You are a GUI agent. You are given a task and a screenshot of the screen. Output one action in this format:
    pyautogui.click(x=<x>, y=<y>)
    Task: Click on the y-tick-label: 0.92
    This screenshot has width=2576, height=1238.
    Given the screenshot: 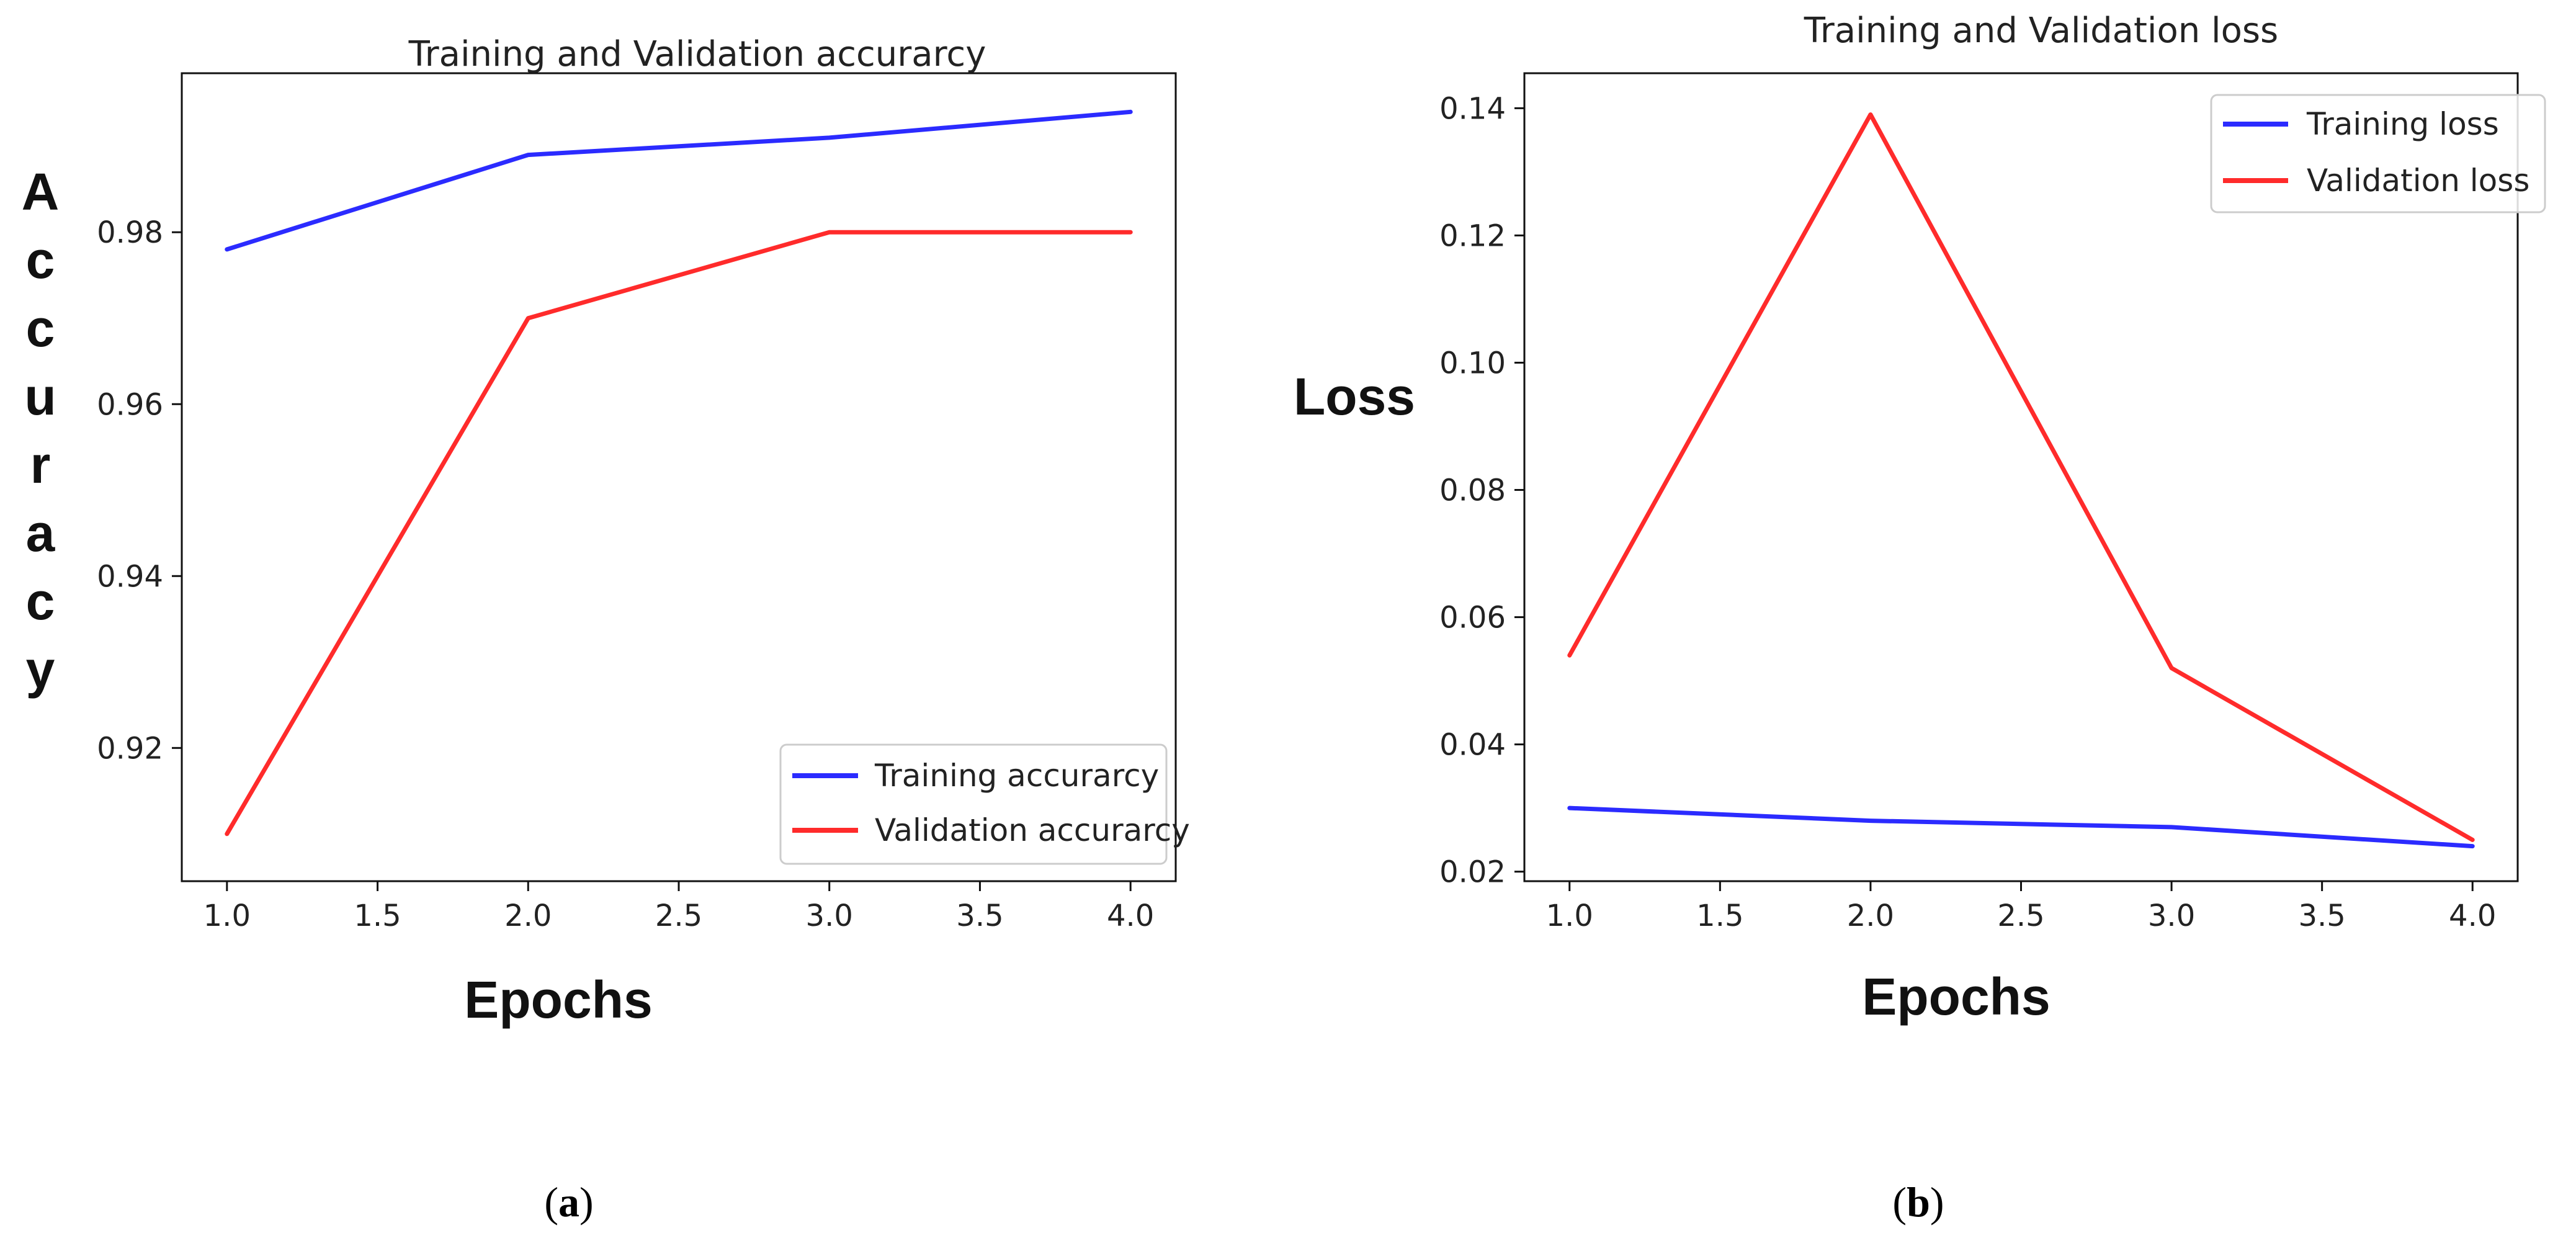 What is the action you would take?
    pyautogui.click(x=130, y=748)
    